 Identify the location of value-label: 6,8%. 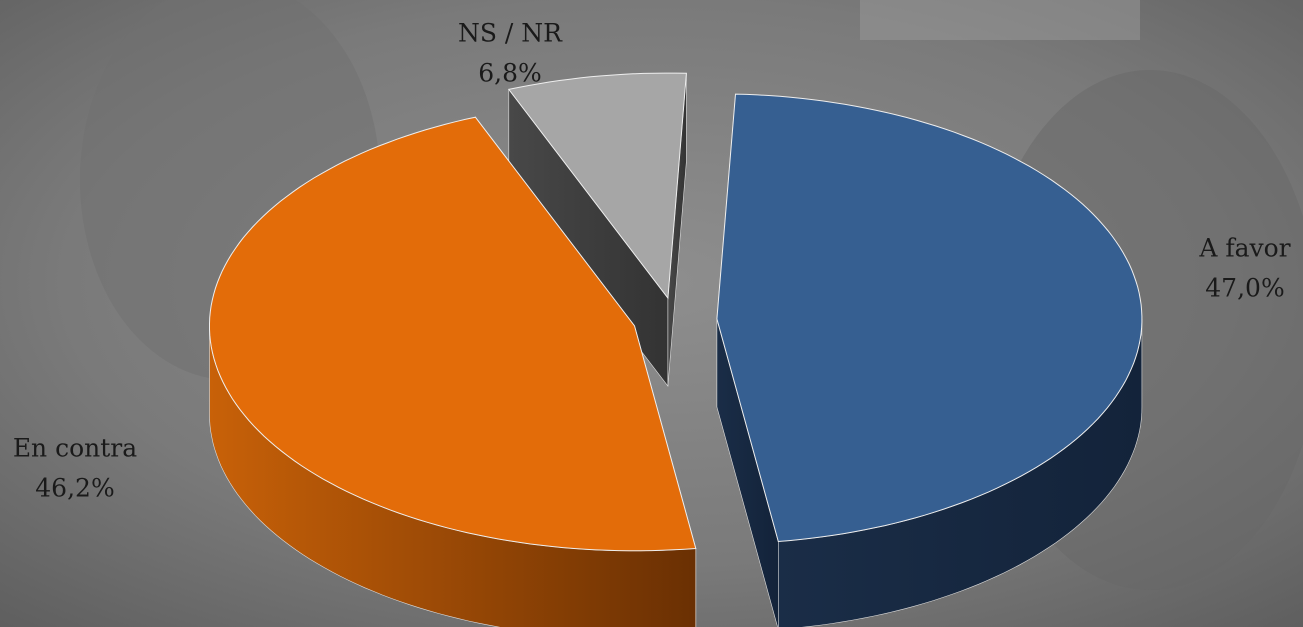
(510, 73).